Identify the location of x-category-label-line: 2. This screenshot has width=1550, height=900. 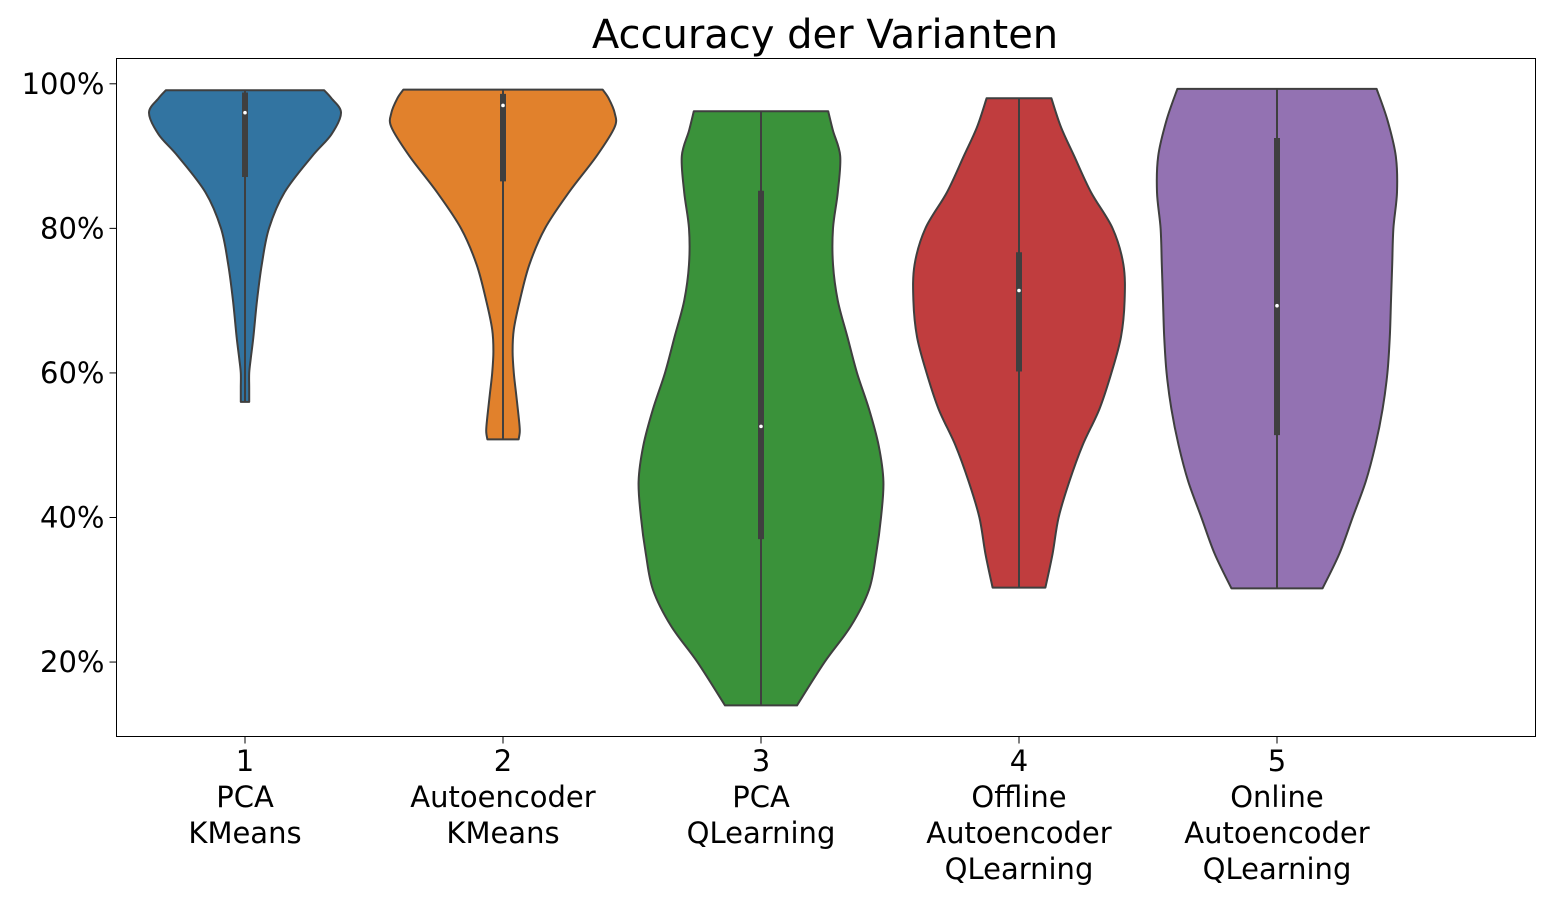
(503, 761).